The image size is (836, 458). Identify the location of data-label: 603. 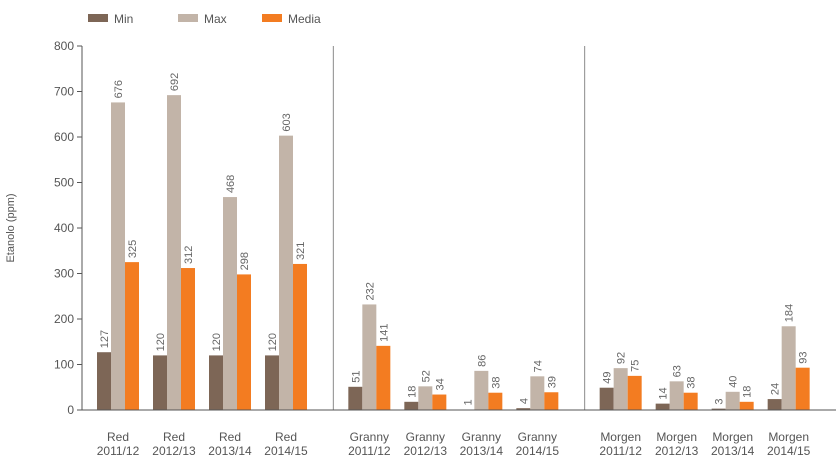
(287, 122).